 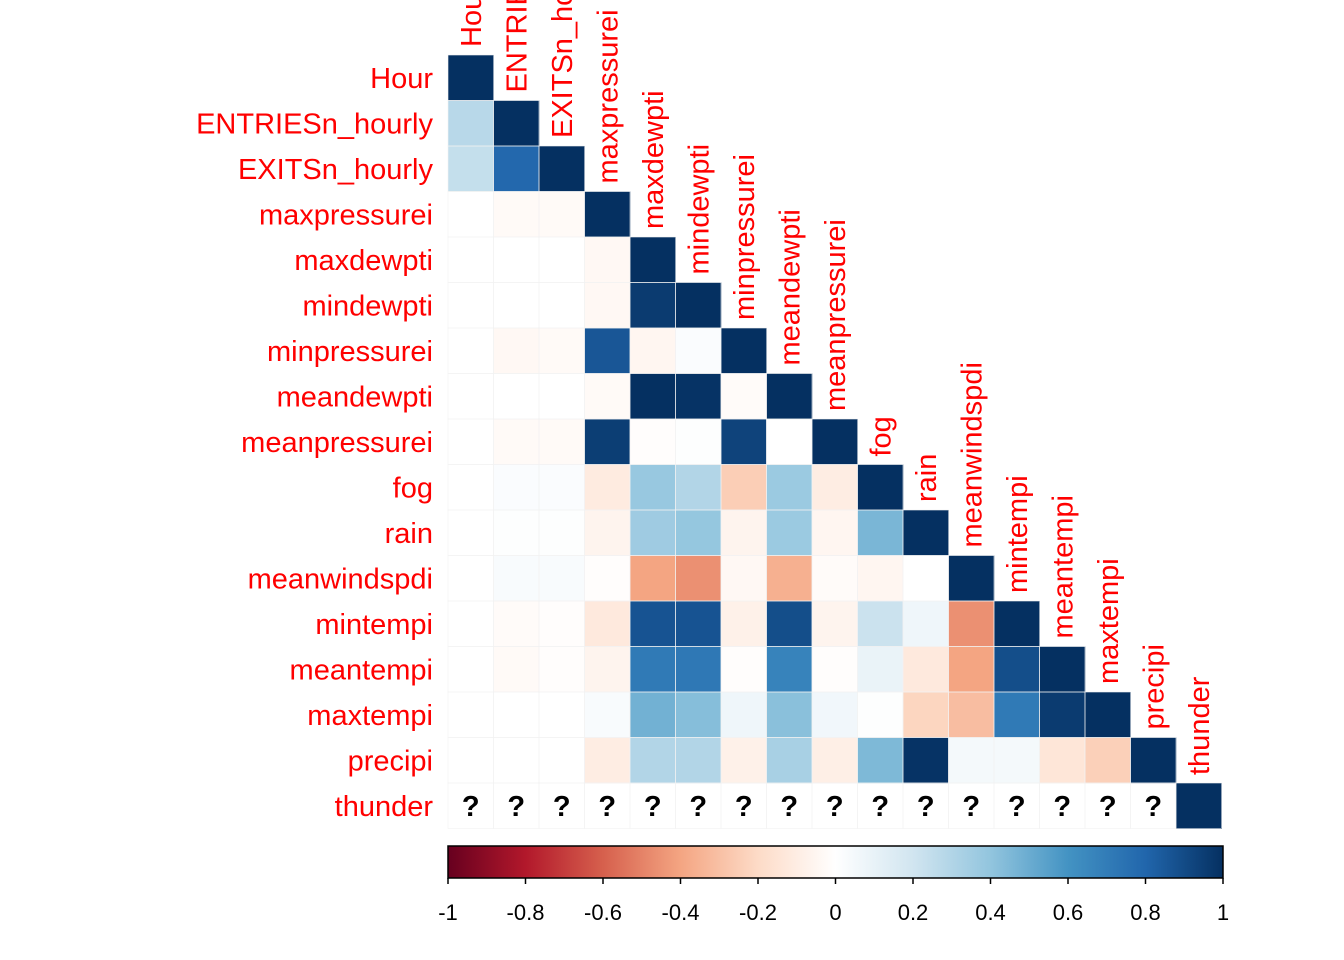 I want to click on colorbar-gradient, so click(x=835, y=862).